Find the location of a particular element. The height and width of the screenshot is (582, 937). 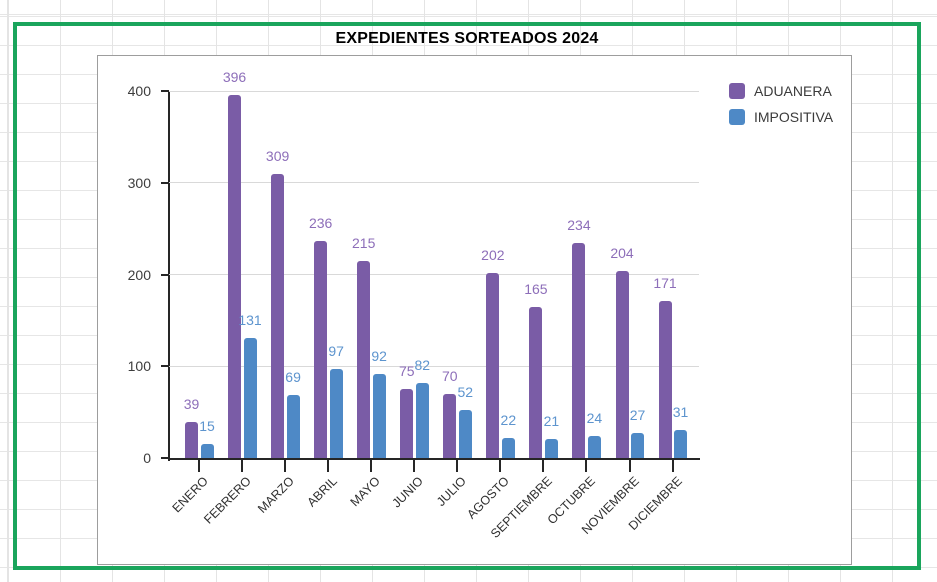

bar-impositiva-febrero is located at coordinates (250, 398).